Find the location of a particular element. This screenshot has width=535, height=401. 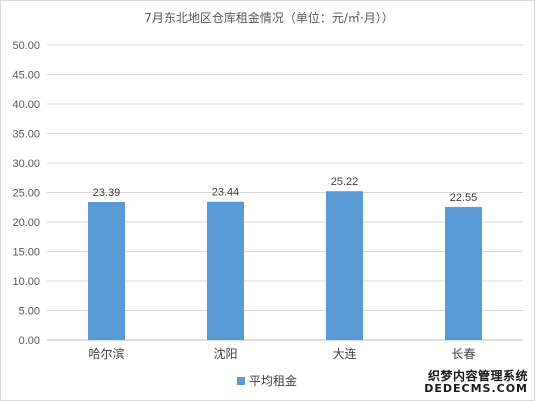

y-tick-label: 50.00 is located at coordinates (26, 46).